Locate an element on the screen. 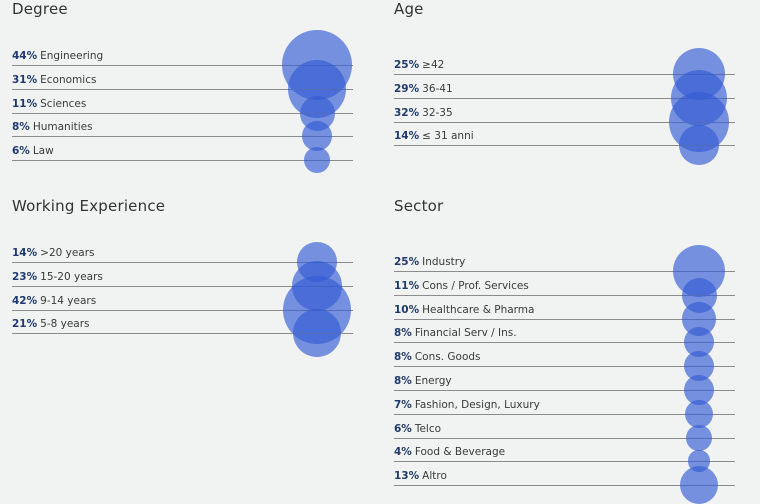 Image resolution: width=760 pixels, height=504 pixels. row-label: 14% >20 years is located at coordinates (53, 253).